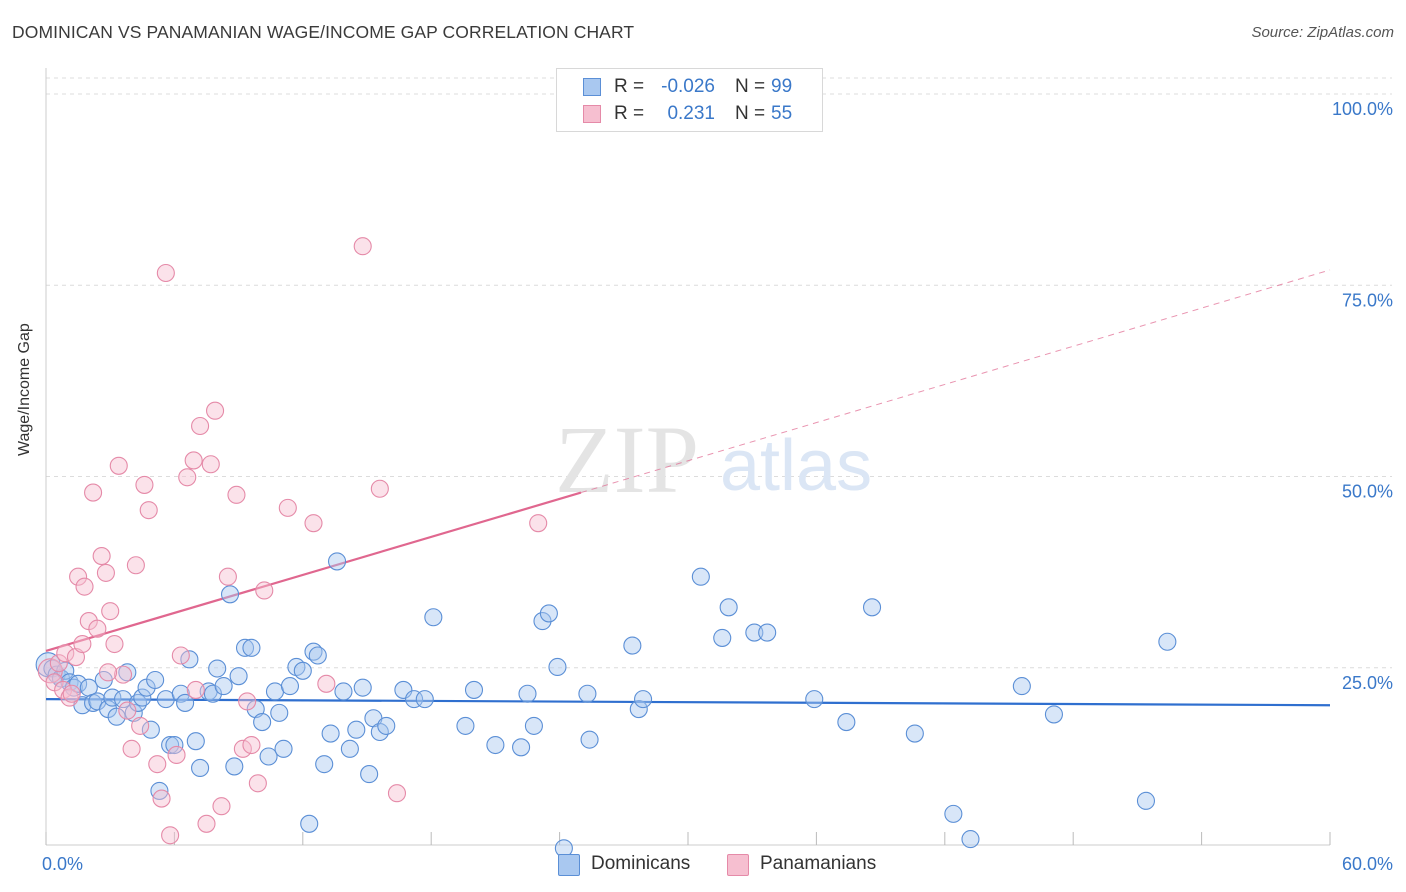  I want to click on dominicans-trendline-group, so click(688, 702).